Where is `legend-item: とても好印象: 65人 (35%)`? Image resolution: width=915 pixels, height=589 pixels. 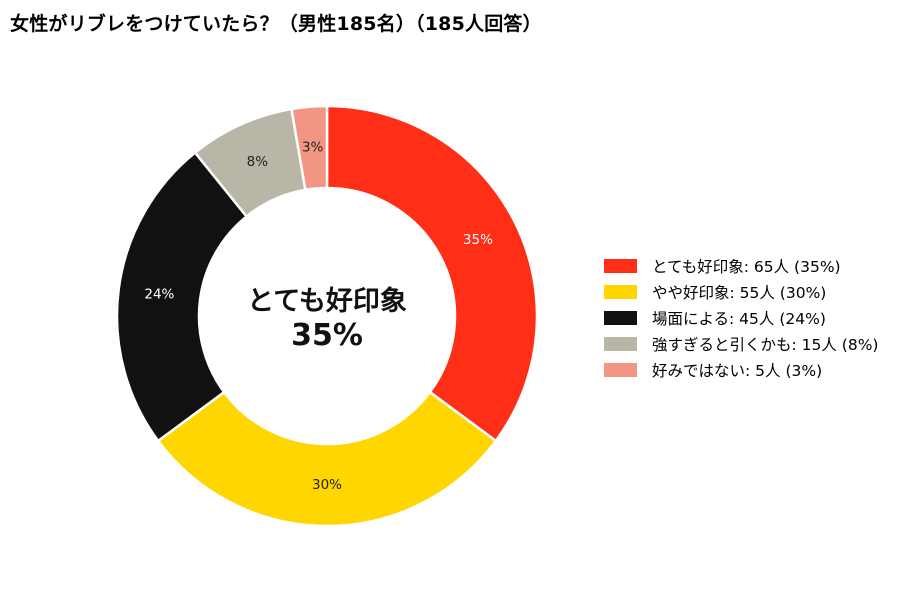 legend-item: とても好印象: 65人 (35%) is located at coordinates (741, 266).